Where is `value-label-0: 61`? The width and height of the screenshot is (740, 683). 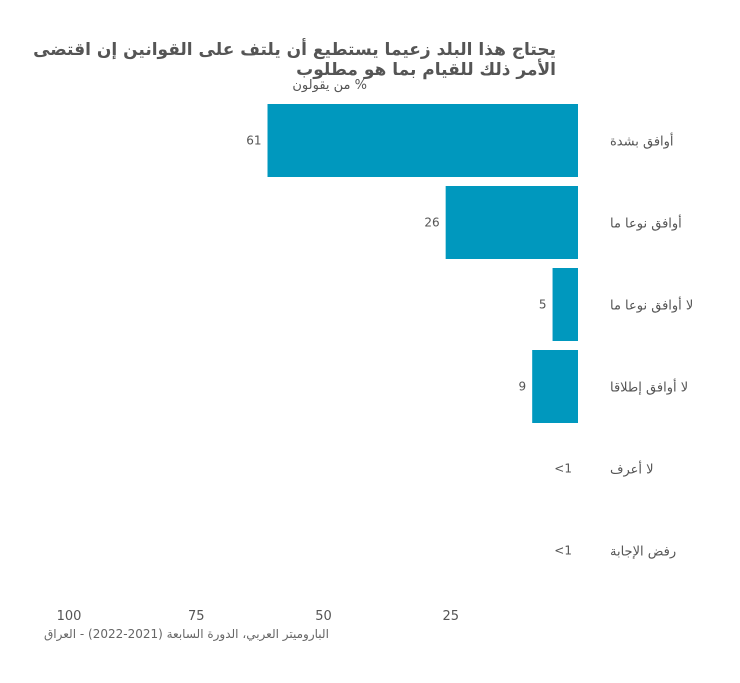
value-label-0: 61 is located at coordinates (253, 141).